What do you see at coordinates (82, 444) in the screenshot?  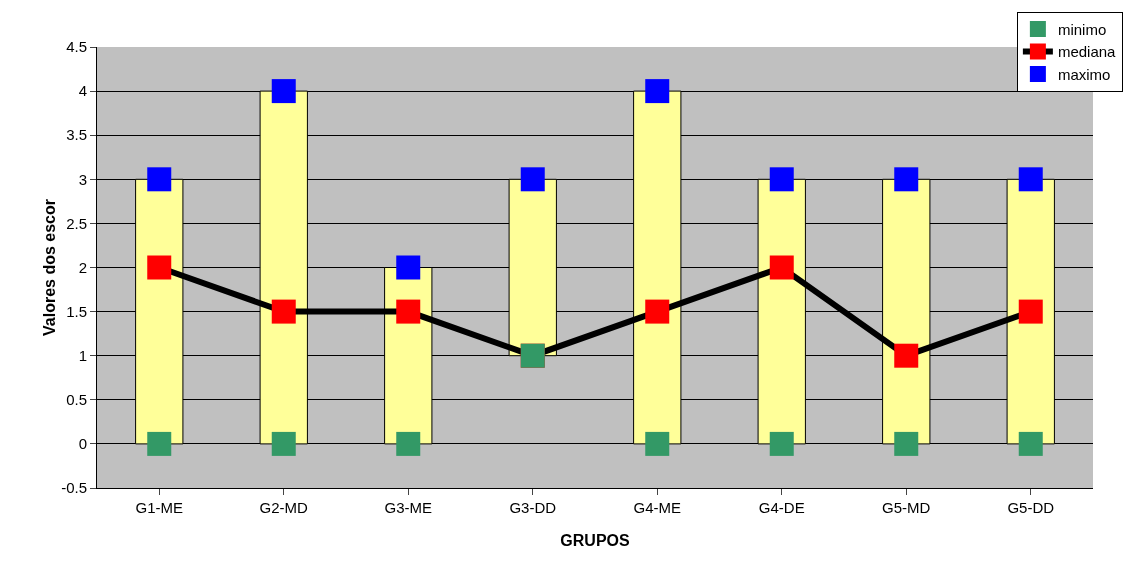 I see `y-tick-label: 0` at bounding box center [82, 444].